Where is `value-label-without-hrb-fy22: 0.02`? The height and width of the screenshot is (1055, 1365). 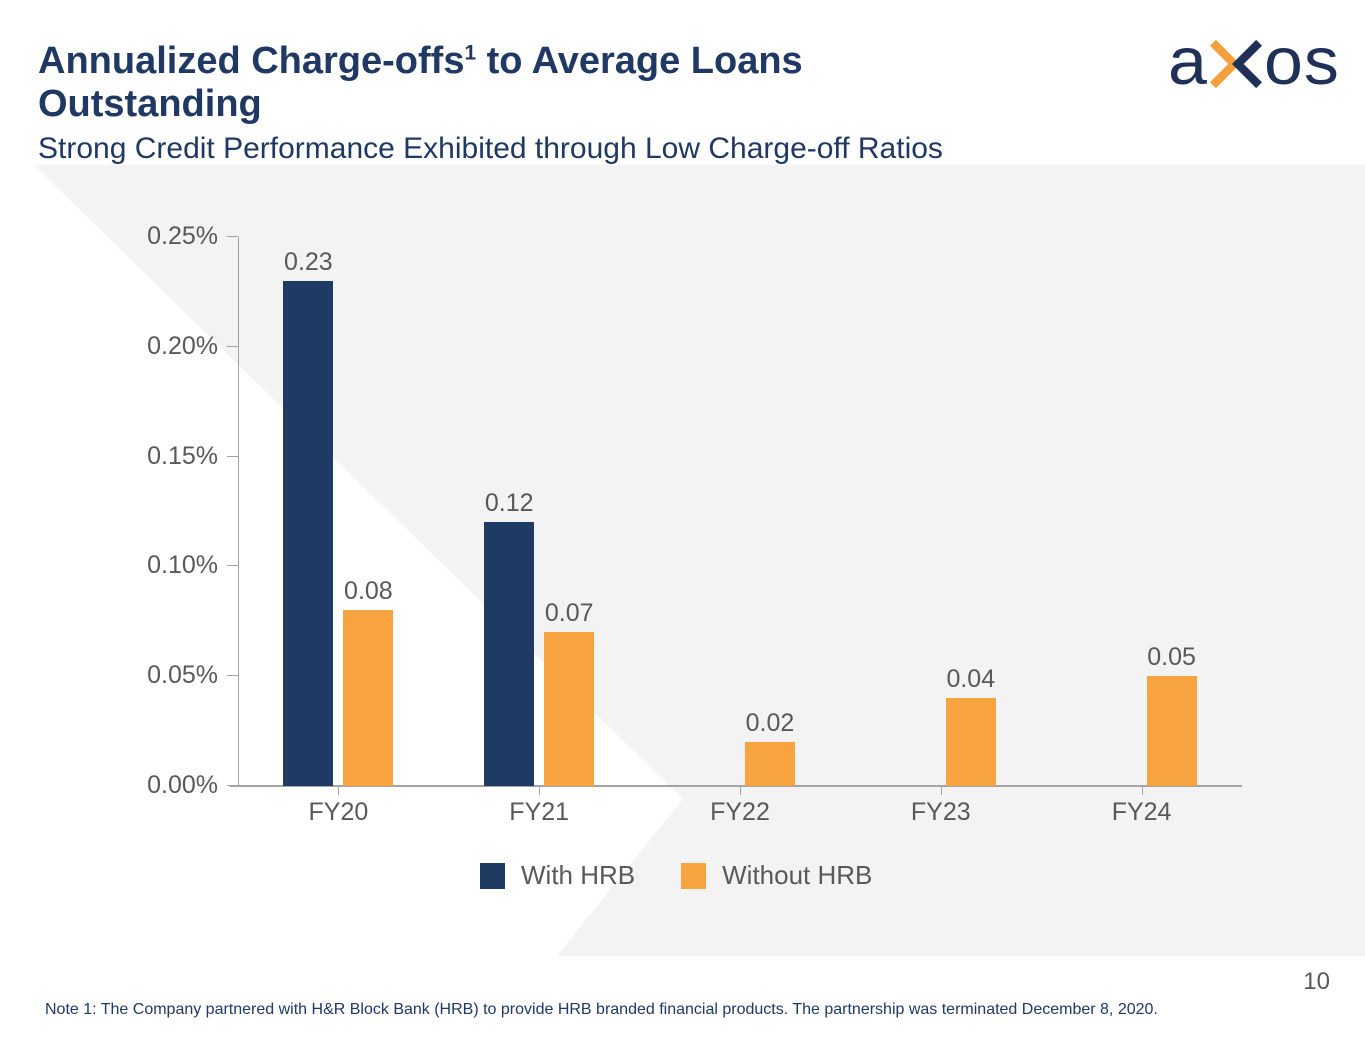
value-label-without-hrb-fy22: 0.02 is located at coordinates (770, 723).